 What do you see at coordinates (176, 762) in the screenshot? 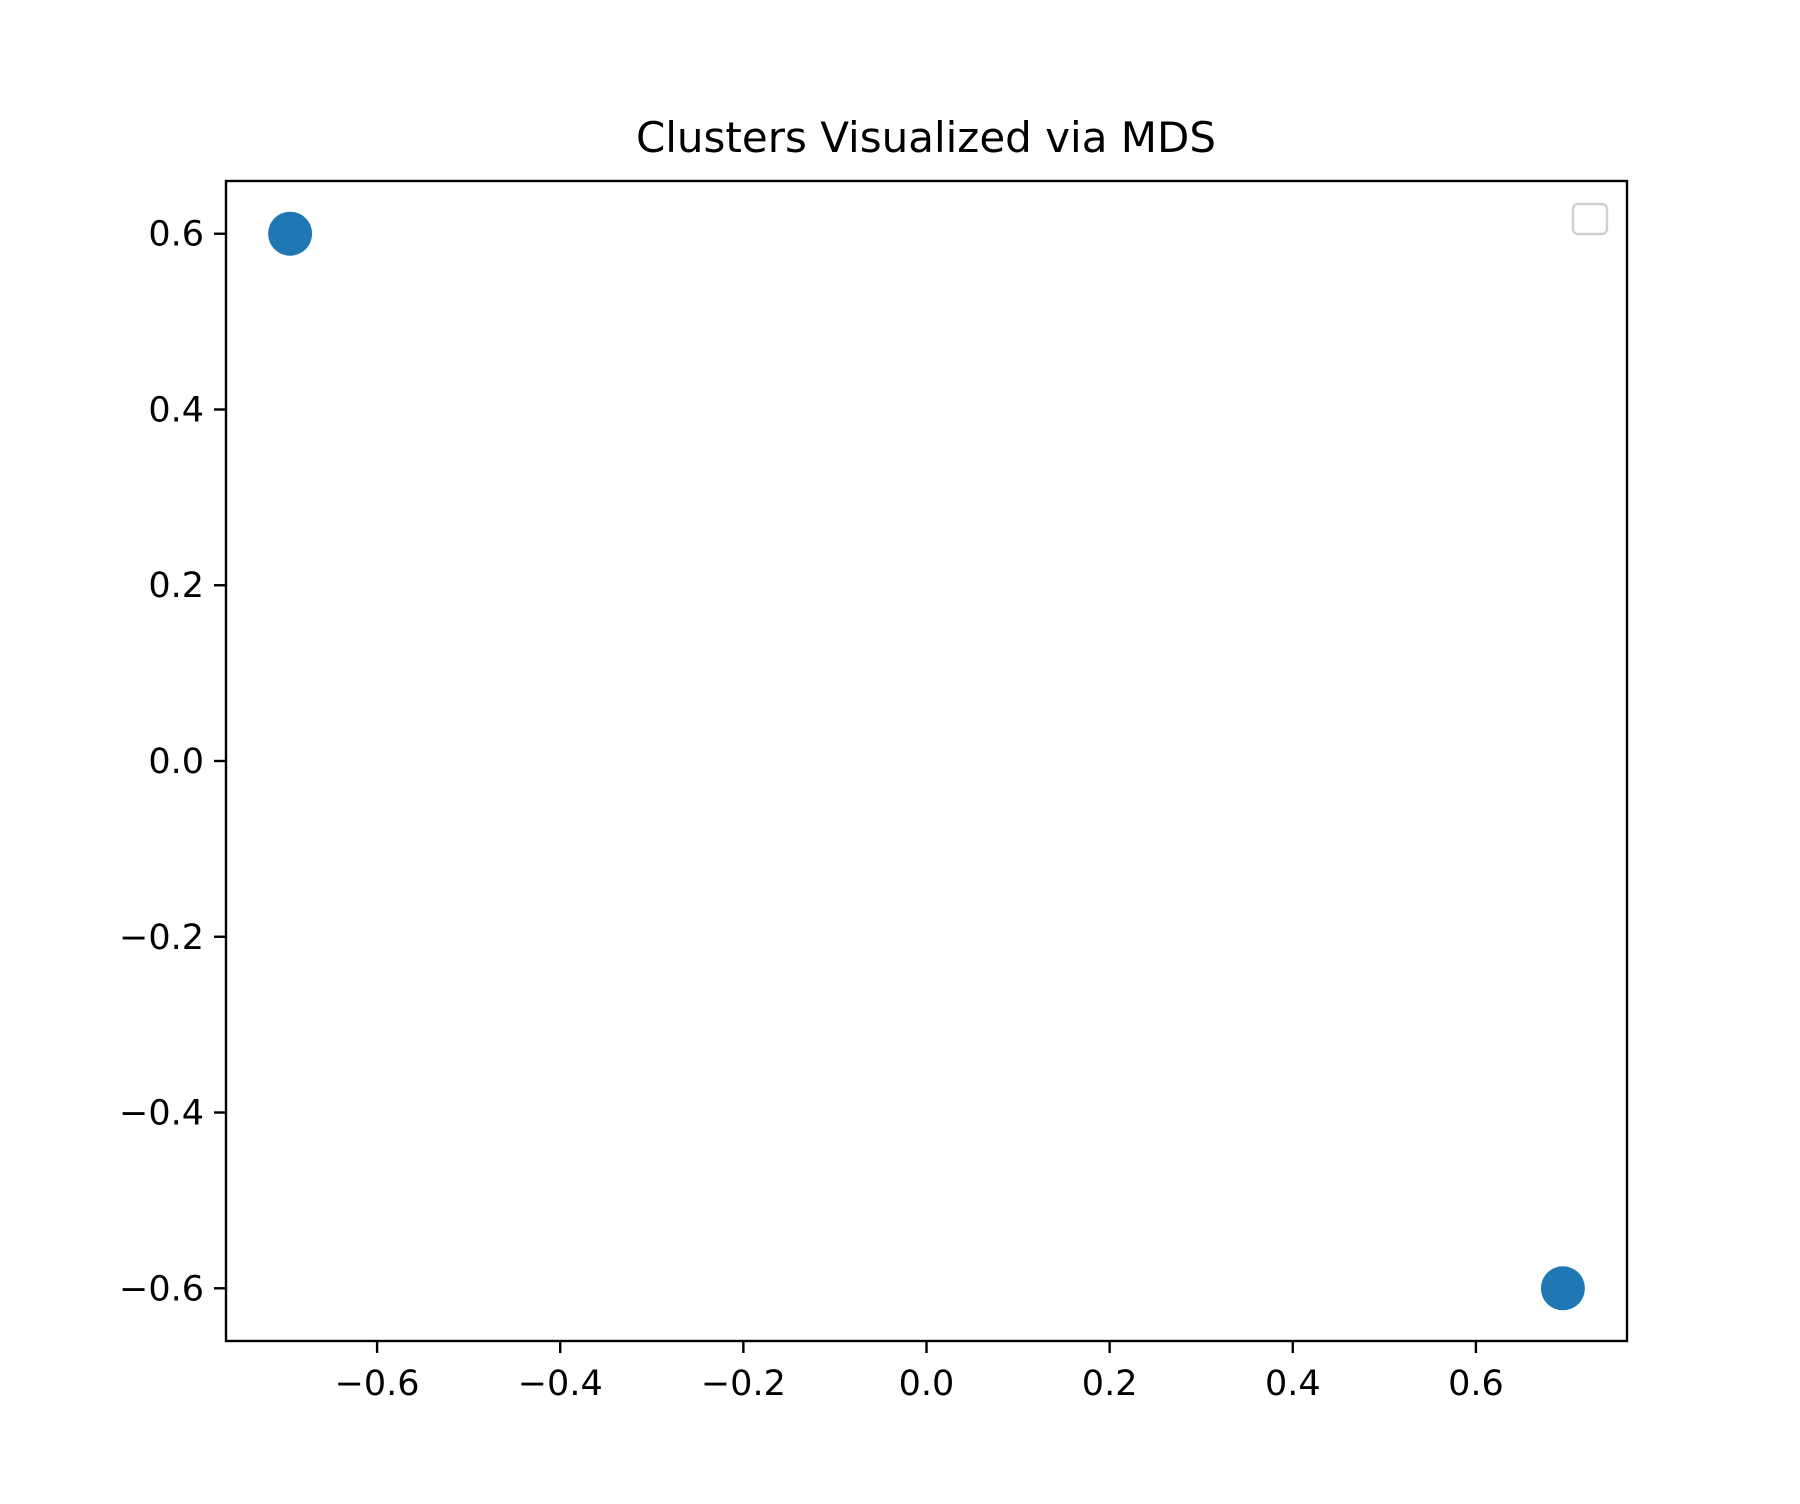
I see `y-tick-label: 0.0` at bounding box center [176, 762].